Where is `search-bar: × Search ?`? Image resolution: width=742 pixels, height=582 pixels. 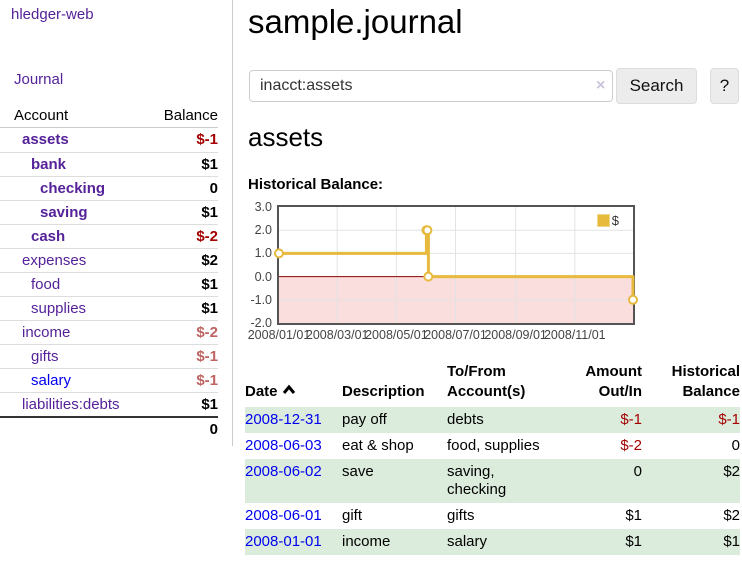
search-bar: × Search ? is located at coordinates (495, 86).